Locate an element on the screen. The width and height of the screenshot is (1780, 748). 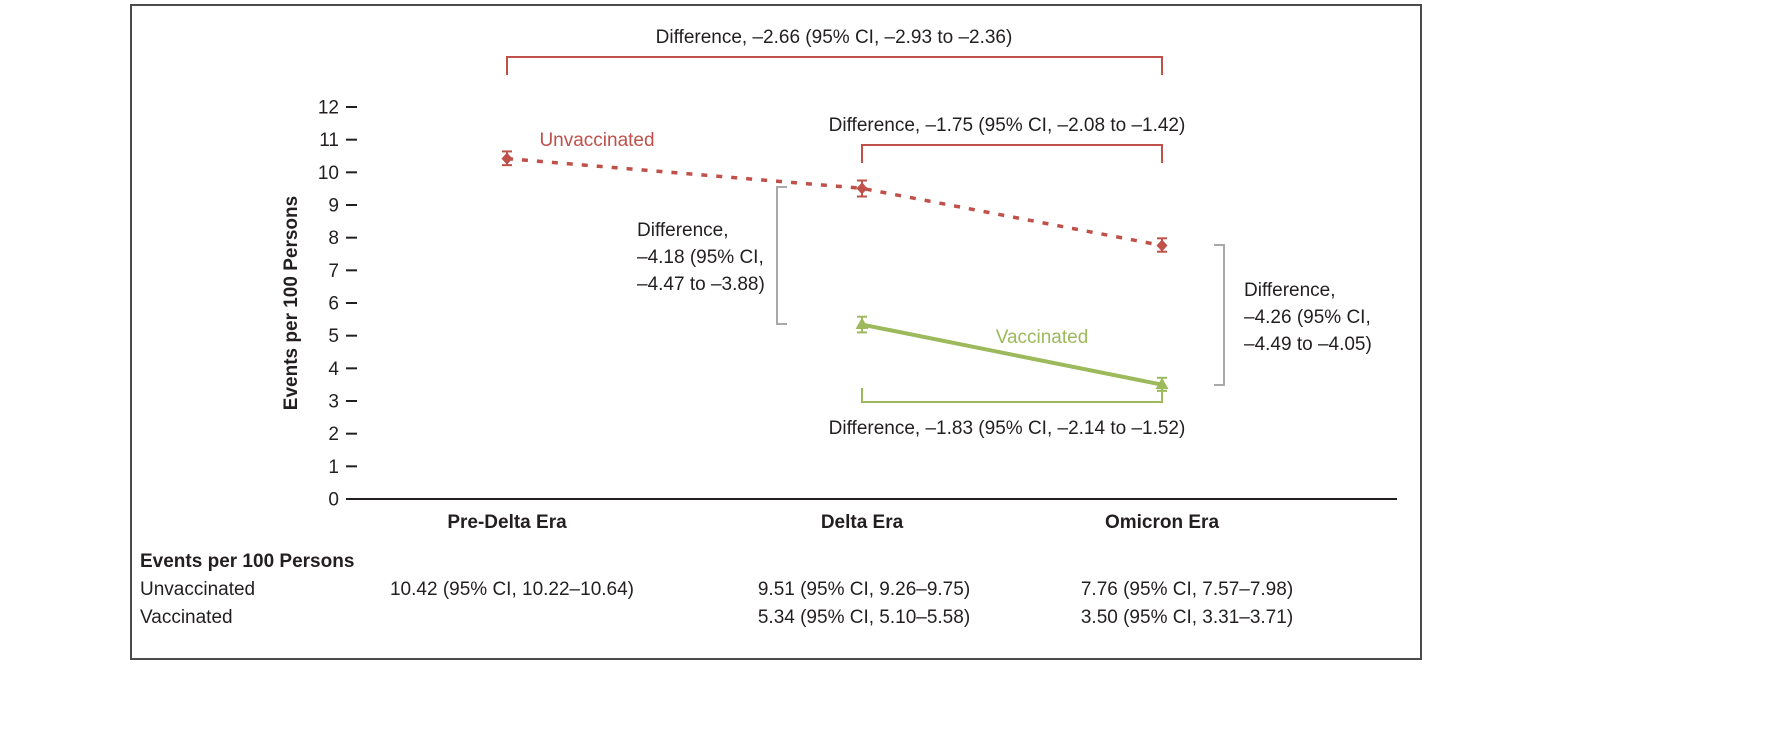
y-tick-label: 8 is located at coordinates (333, 238).